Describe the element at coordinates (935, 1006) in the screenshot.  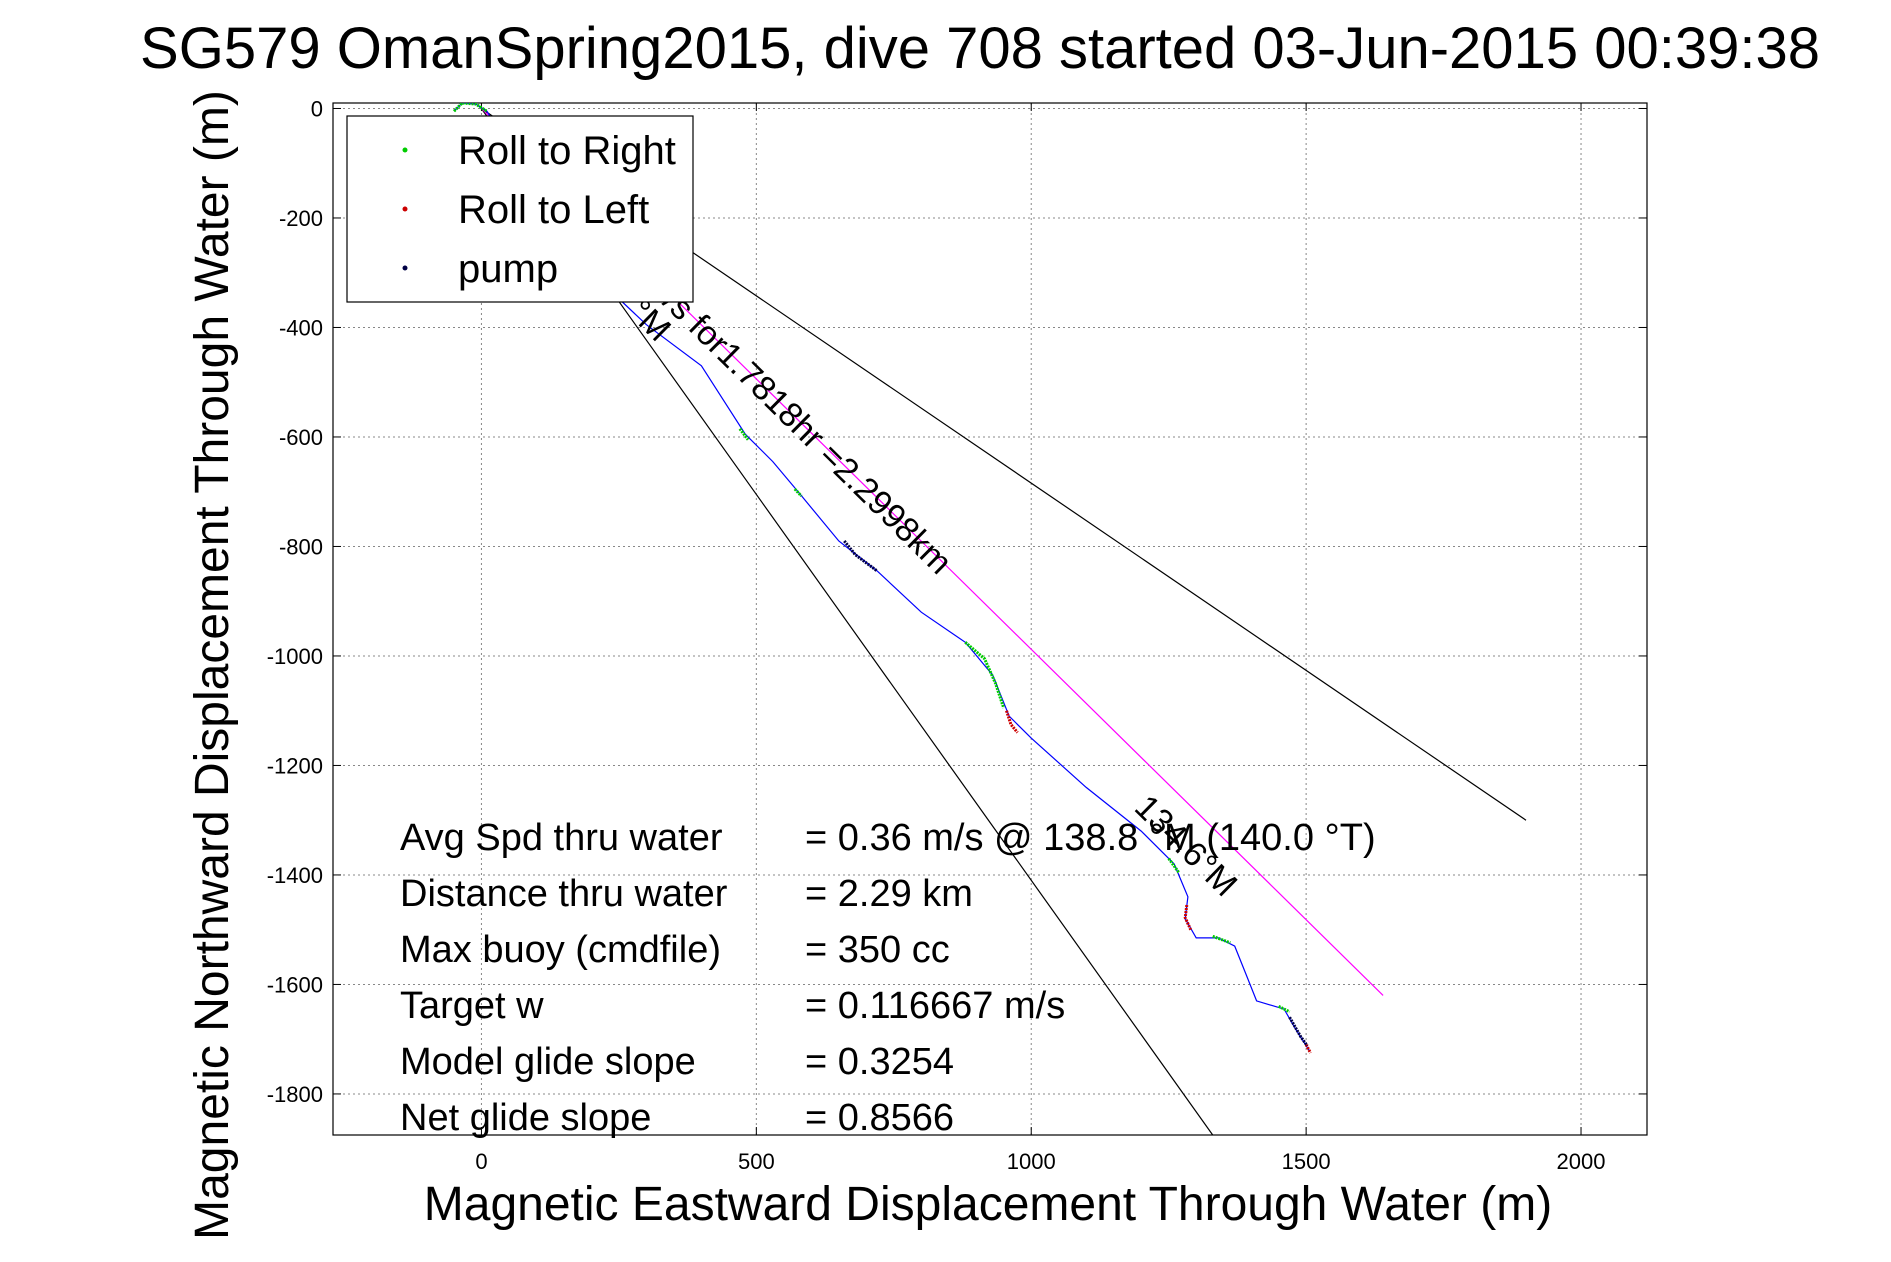
I see `stat-value: = 0.116667 m/s` at that location.